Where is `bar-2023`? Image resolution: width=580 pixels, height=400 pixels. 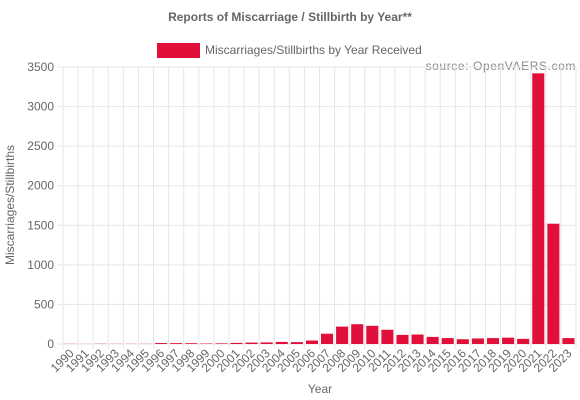
bar-2023 is located at coordinates (568, 341).